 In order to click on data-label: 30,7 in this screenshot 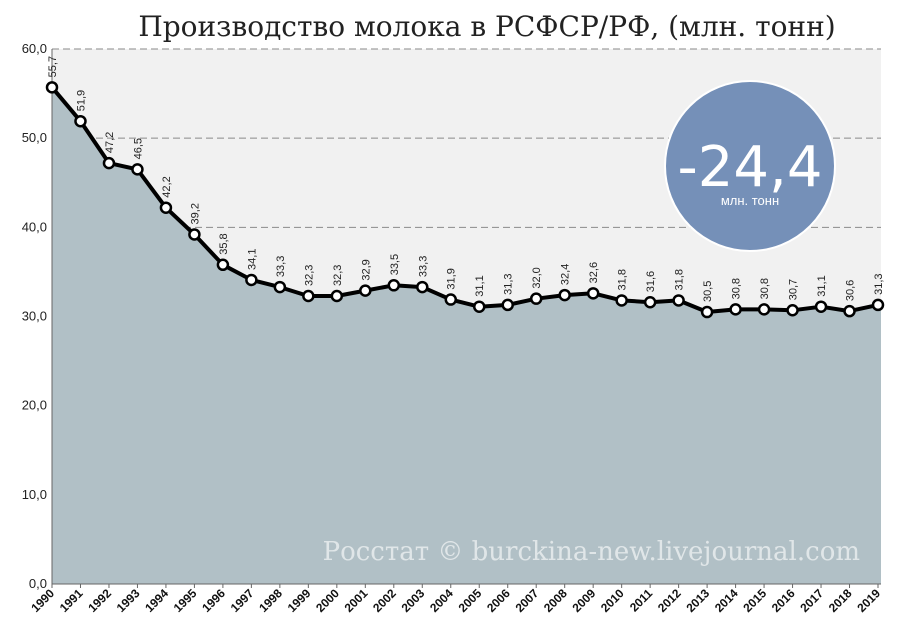, I will do `click(794, 289)`.